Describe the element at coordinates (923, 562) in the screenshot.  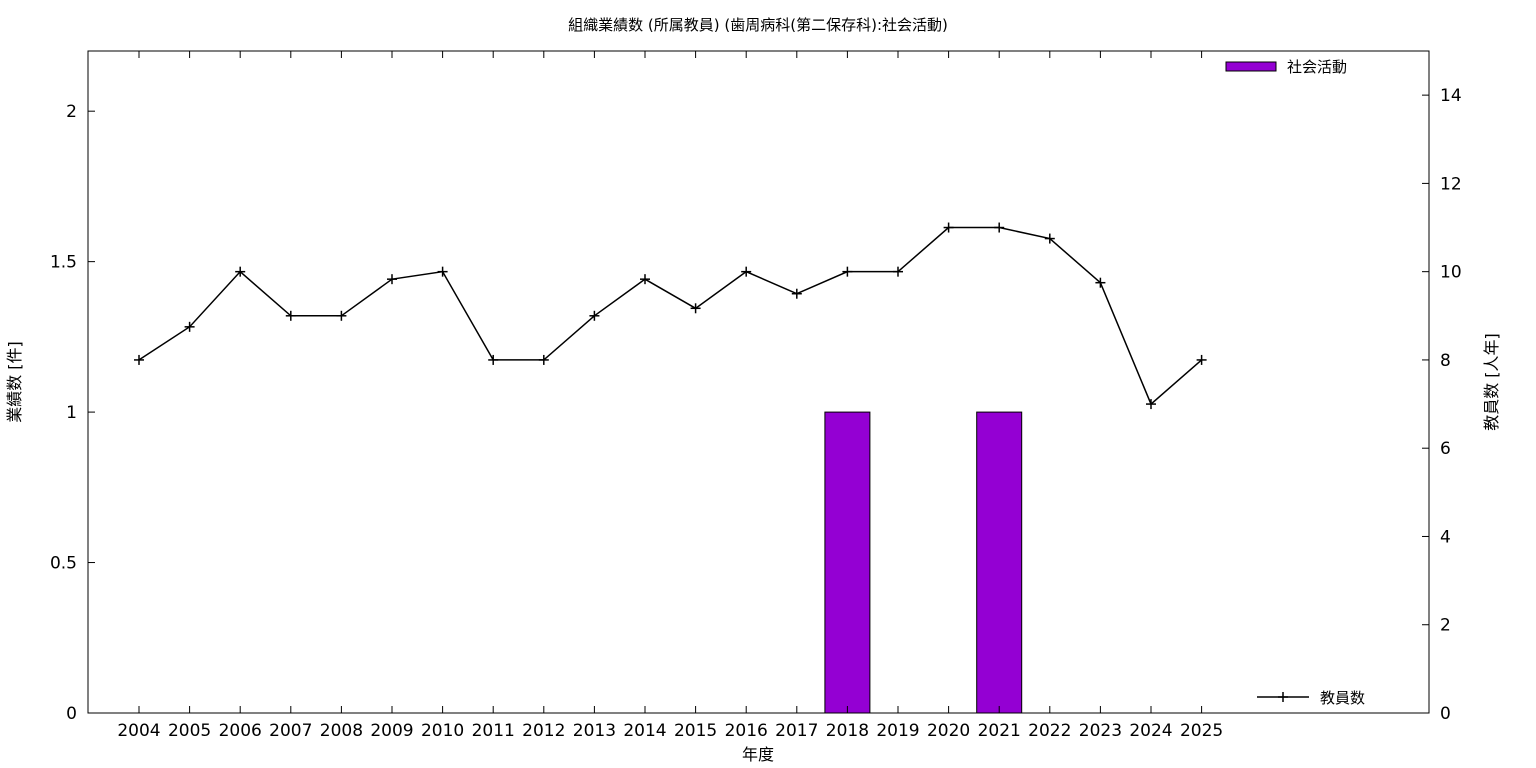
I see `bars-layer` at that location.